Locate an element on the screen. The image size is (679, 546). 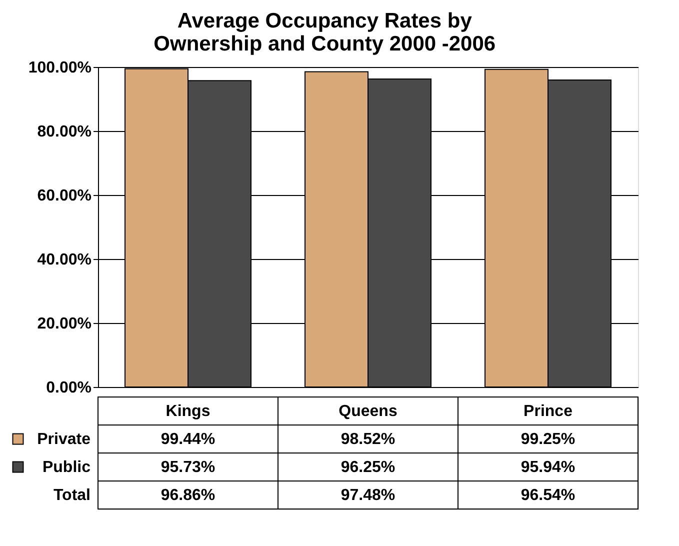
y-tick-label: 60.00% is located at coordinates (64, 196).